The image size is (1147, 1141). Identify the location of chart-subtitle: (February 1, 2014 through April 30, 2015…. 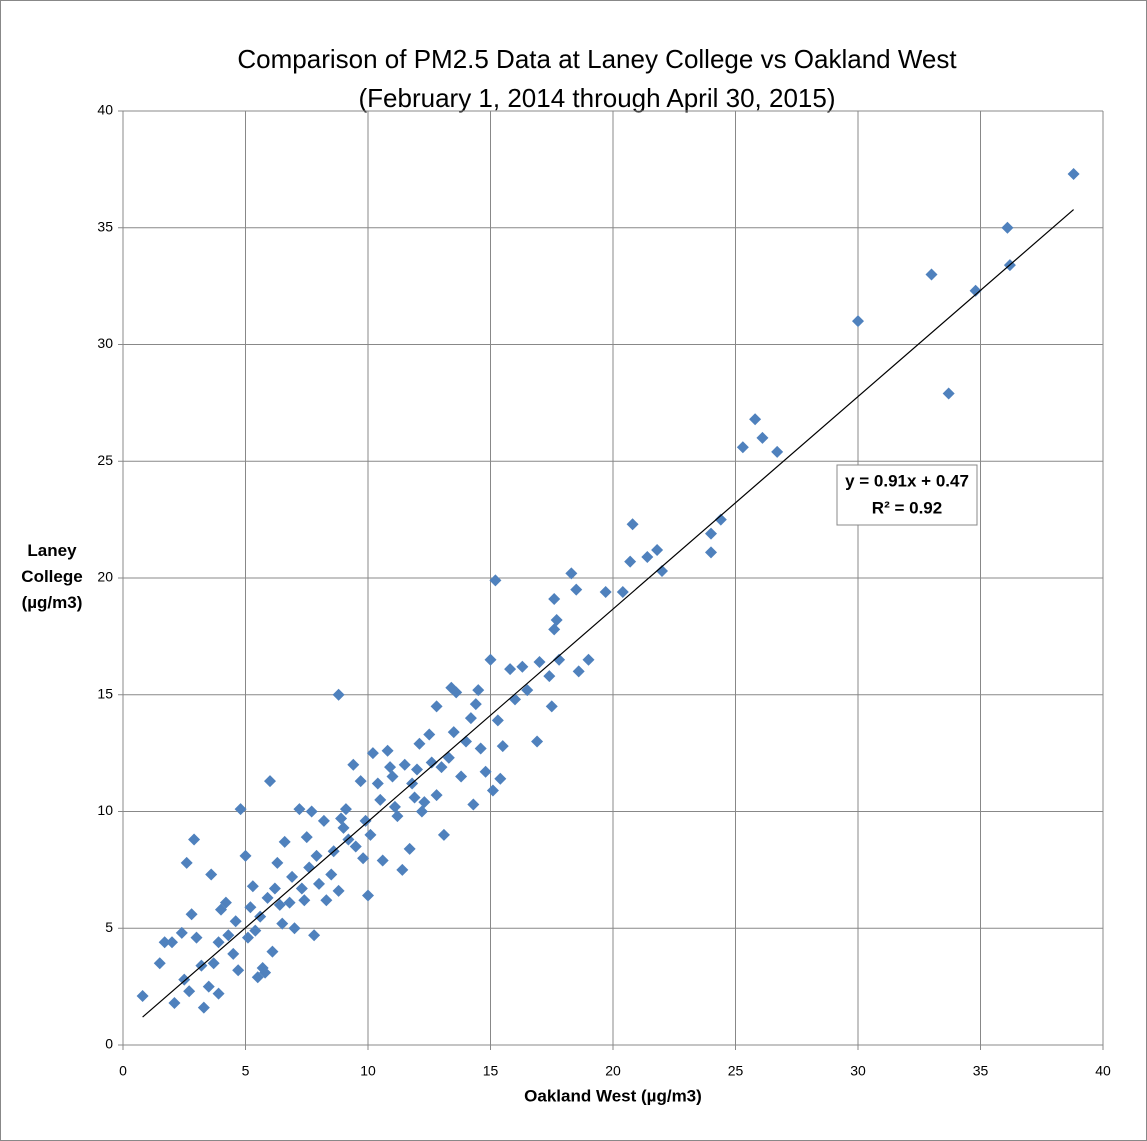
(597, 98).